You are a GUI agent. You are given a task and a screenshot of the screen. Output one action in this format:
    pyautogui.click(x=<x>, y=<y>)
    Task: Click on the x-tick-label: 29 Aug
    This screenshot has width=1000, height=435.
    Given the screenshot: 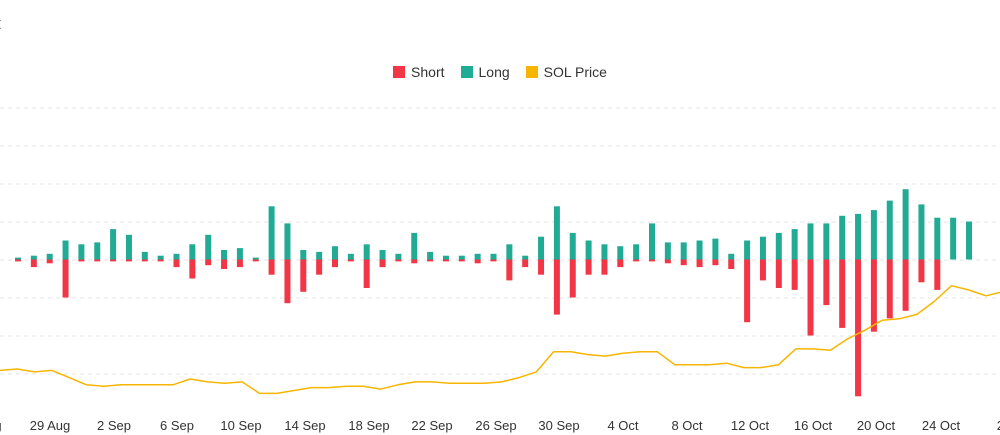 What is the action you would take?
    pyautogui.click(x=50, y=425)
    